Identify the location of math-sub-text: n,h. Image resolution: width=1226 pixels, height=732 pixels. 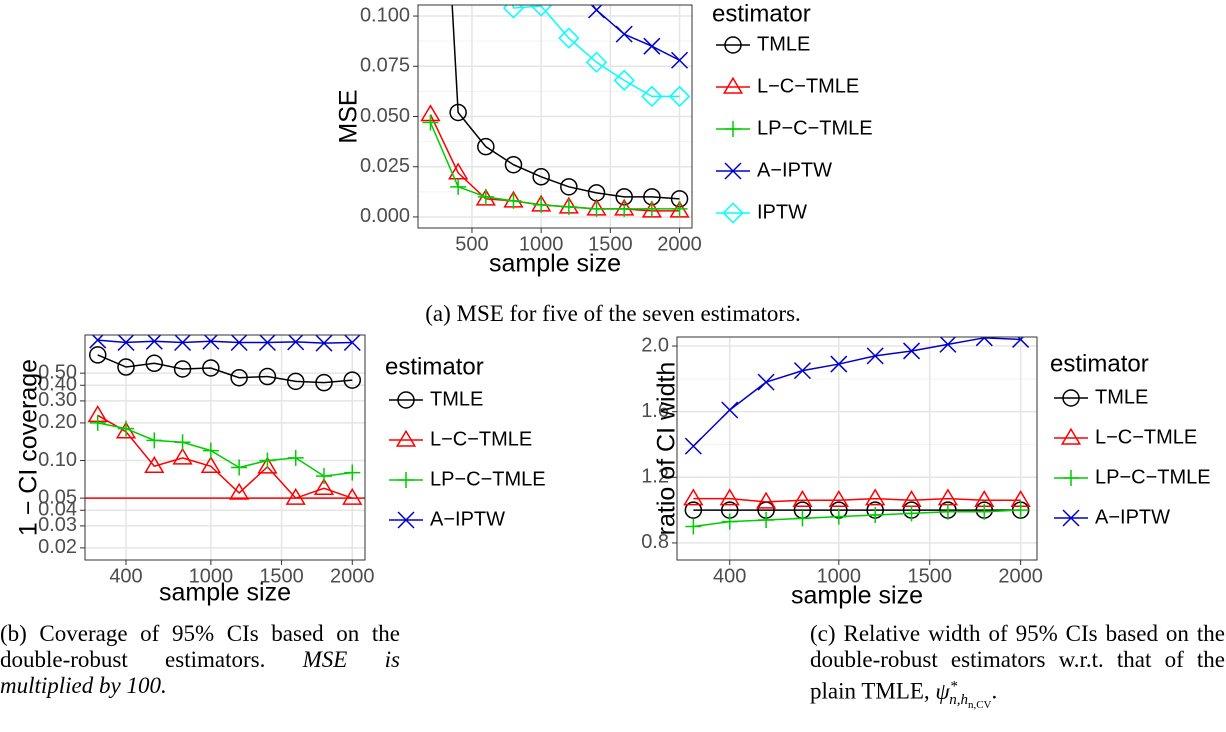
(958, 700).